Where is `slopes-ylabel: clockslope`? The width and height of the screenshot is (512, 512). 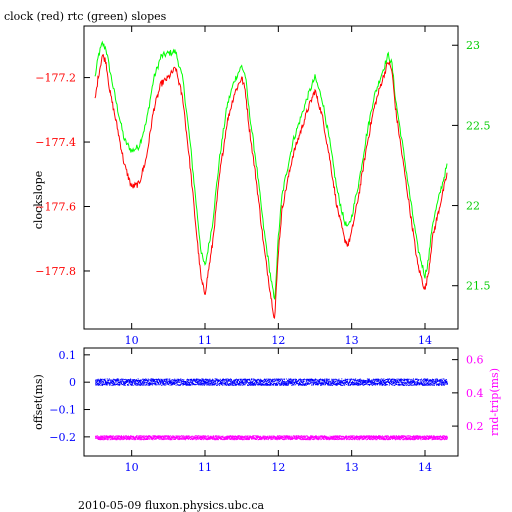
slopes-ylabel: clockslope is located at coordinates (38, 200).